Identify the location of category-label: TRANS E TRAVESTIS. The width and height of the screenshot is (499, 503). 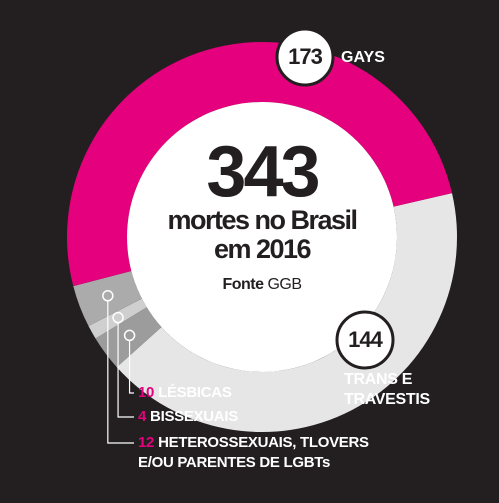
(387, 389).